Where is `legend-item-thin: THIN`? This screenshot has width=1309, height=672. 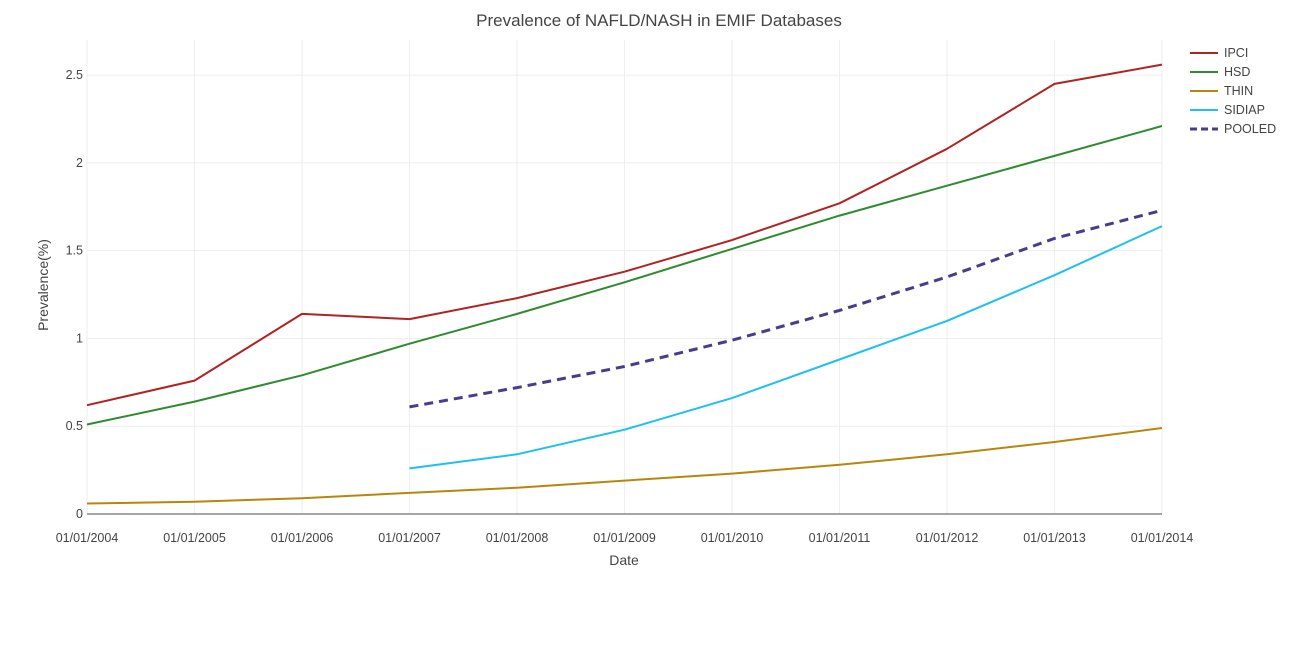 legend-item-thin: THIN is located at coordinates (1221, 91).